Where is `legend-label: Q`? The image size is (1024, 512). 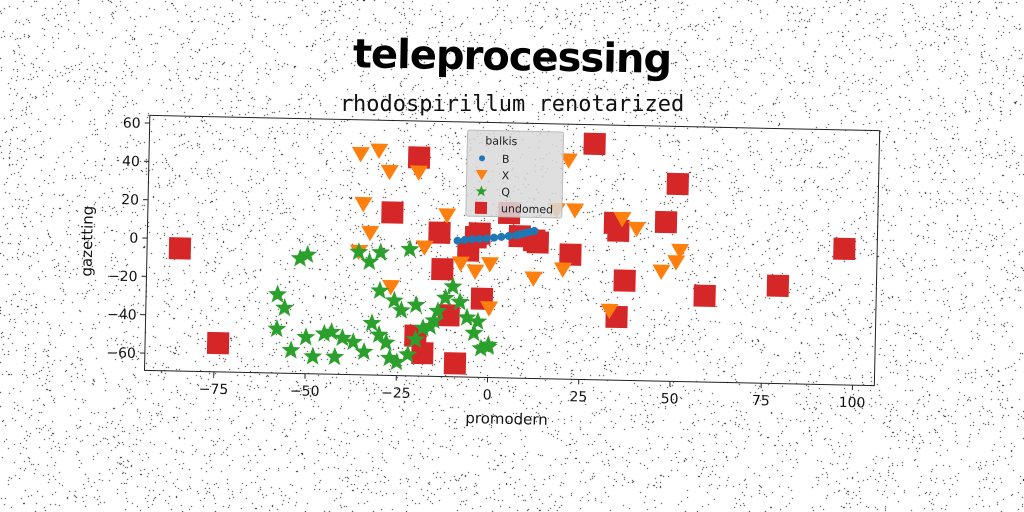 legend-label: Q is located at coordinates (505, 192).